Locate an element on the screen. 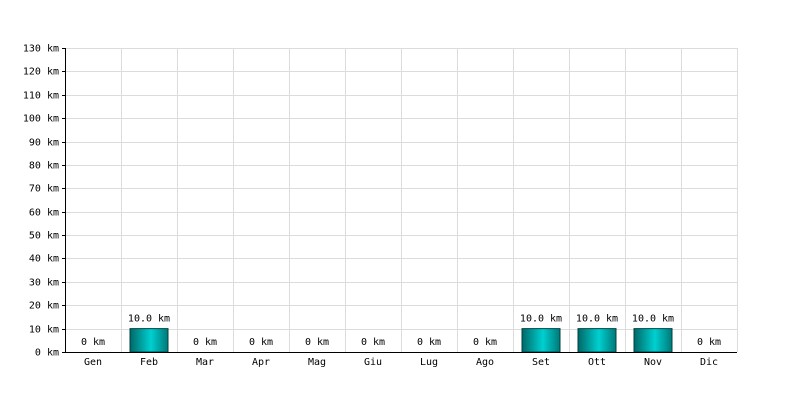 The height and width of the screenshot is (400, 800). x-tick-label: Set is located at coordinates (541, 362).